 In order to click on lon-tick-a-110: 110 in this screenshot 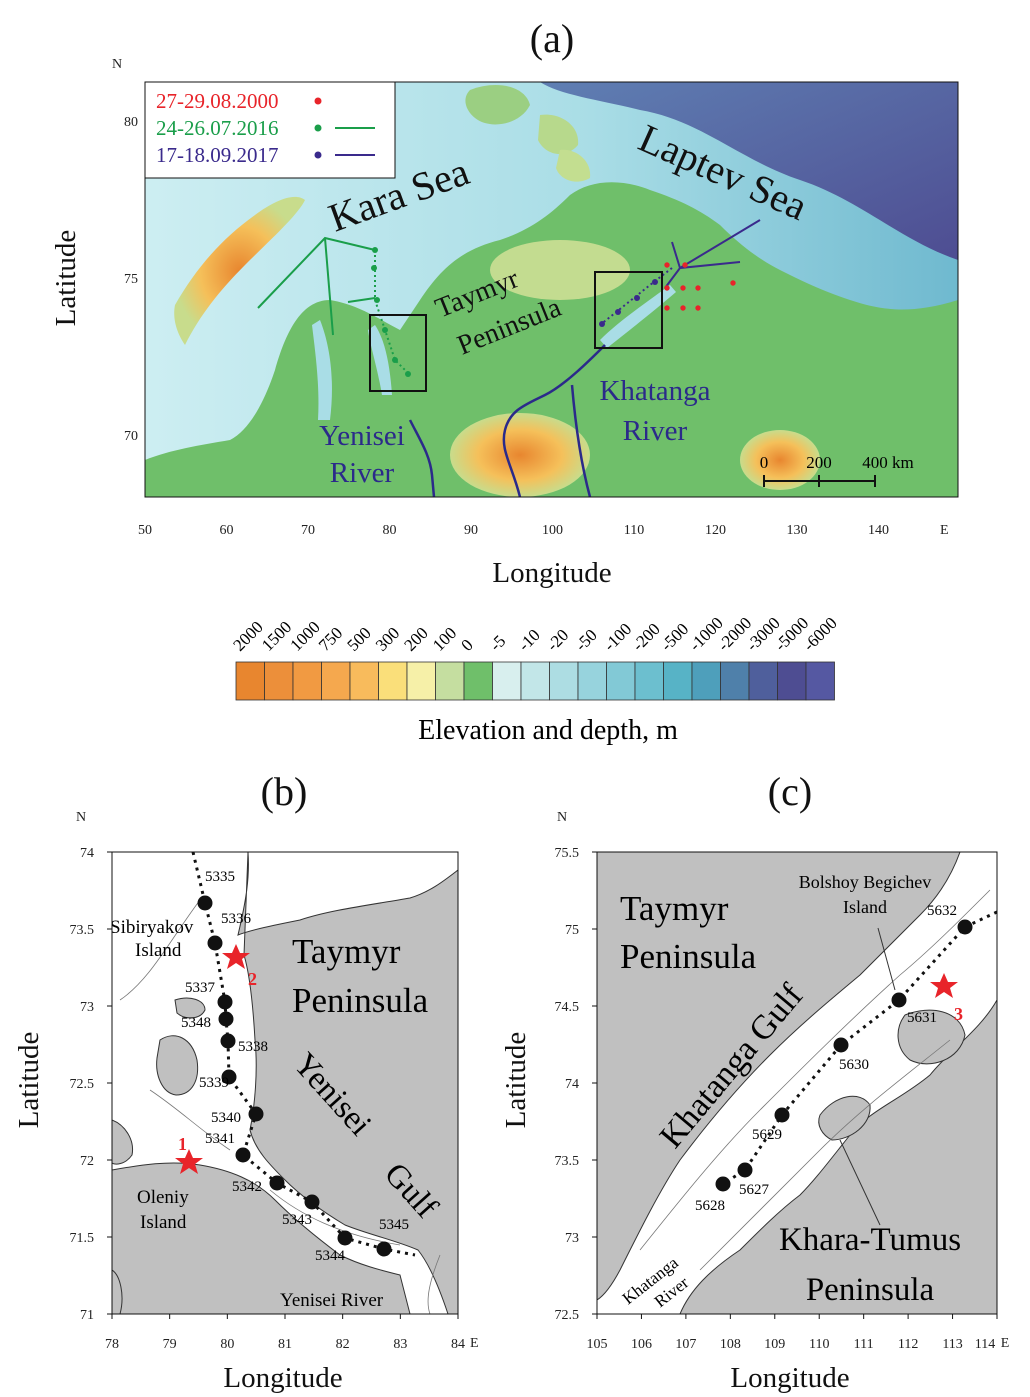, I will do `click(634, 530)`.